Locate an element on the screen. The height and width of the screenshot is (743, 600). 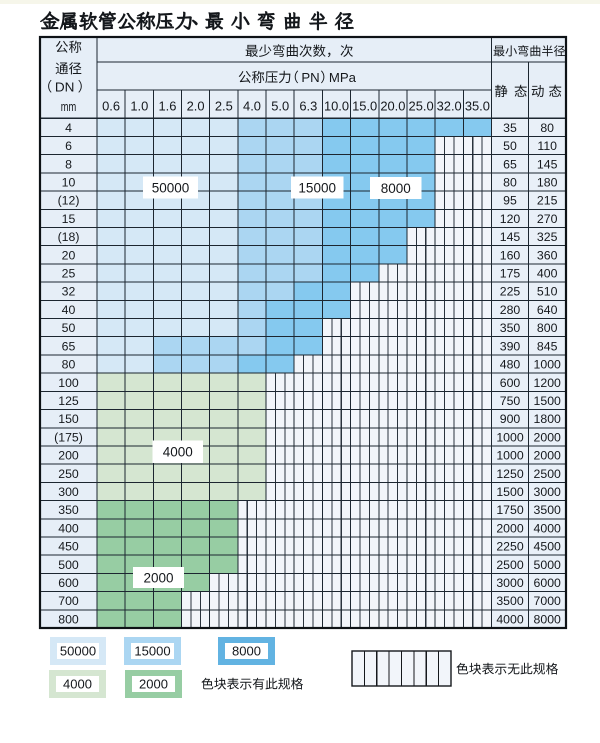
svg-text: 900 is located at coordinates (510, 419).